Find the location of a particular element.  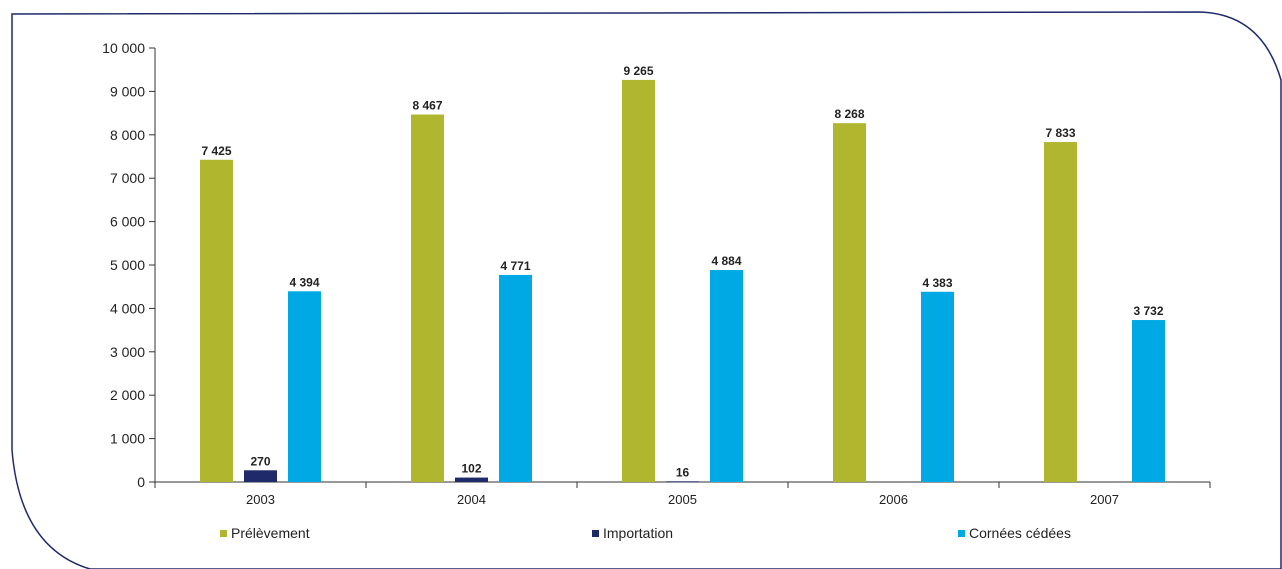

data-label: 4 771 is located at coordinates (515, 266).